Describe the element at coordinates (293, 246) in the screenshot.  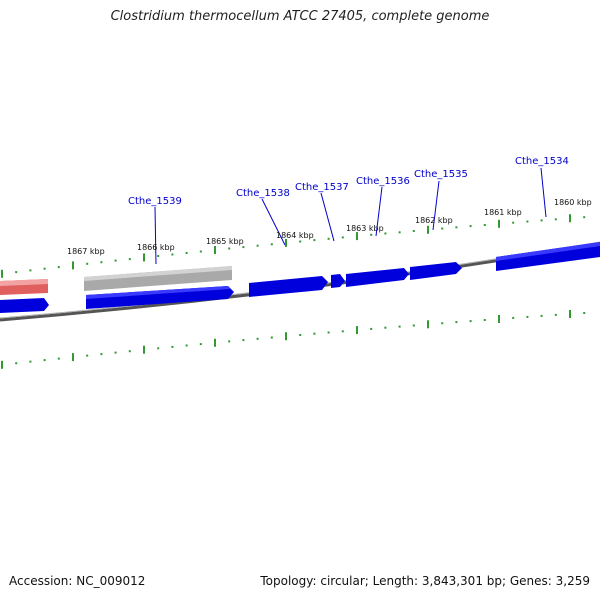
I see `scale-ticks` at that location.